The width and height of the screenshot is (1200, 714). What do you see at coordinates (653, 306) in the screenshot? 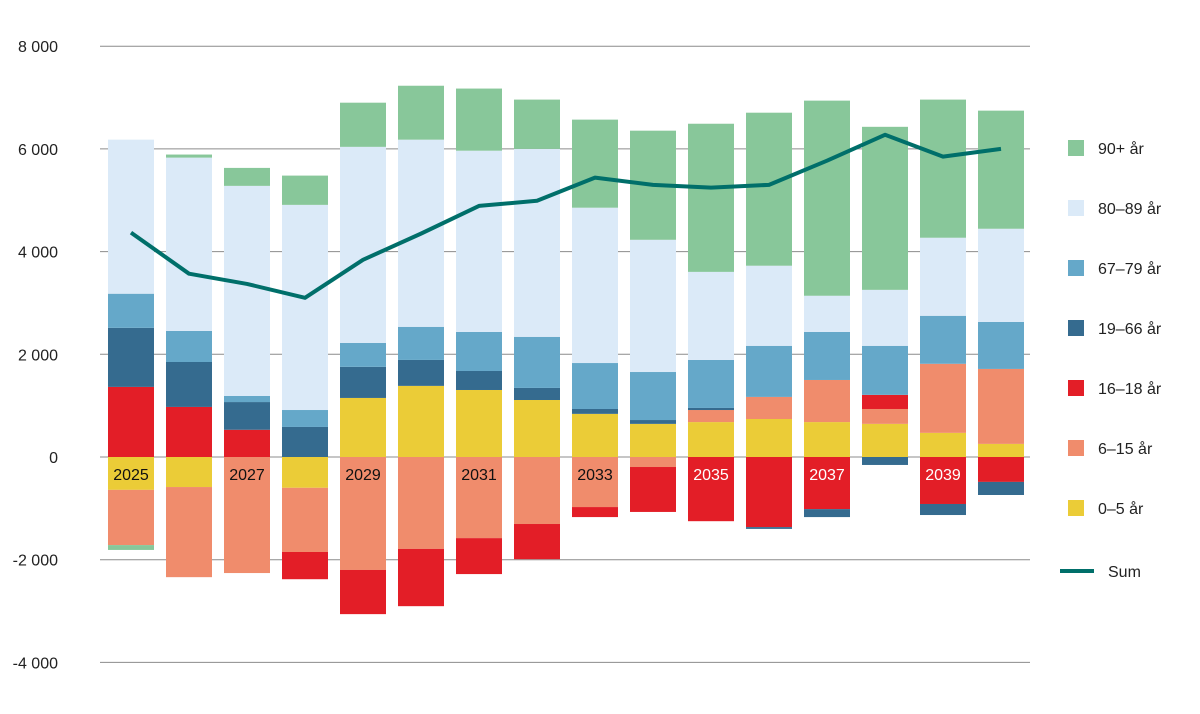
I see `bar-segment-2034-80-89-r` at bounding box center [653, 306].